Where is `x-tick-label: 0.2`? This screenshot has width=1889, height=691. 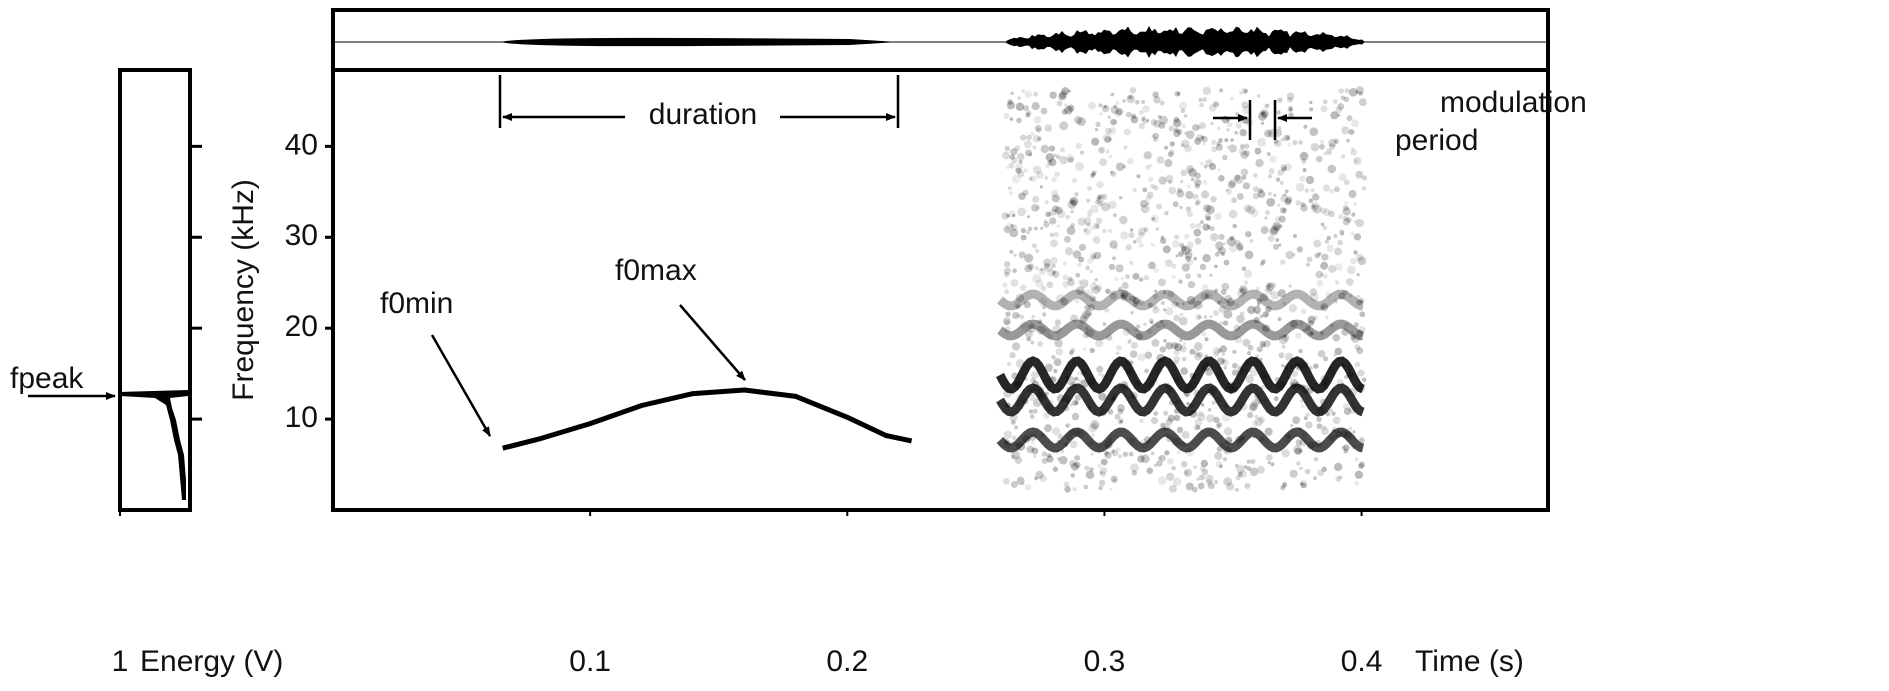
x-tick-label: 0.2 is located at coordinates (847, 661).